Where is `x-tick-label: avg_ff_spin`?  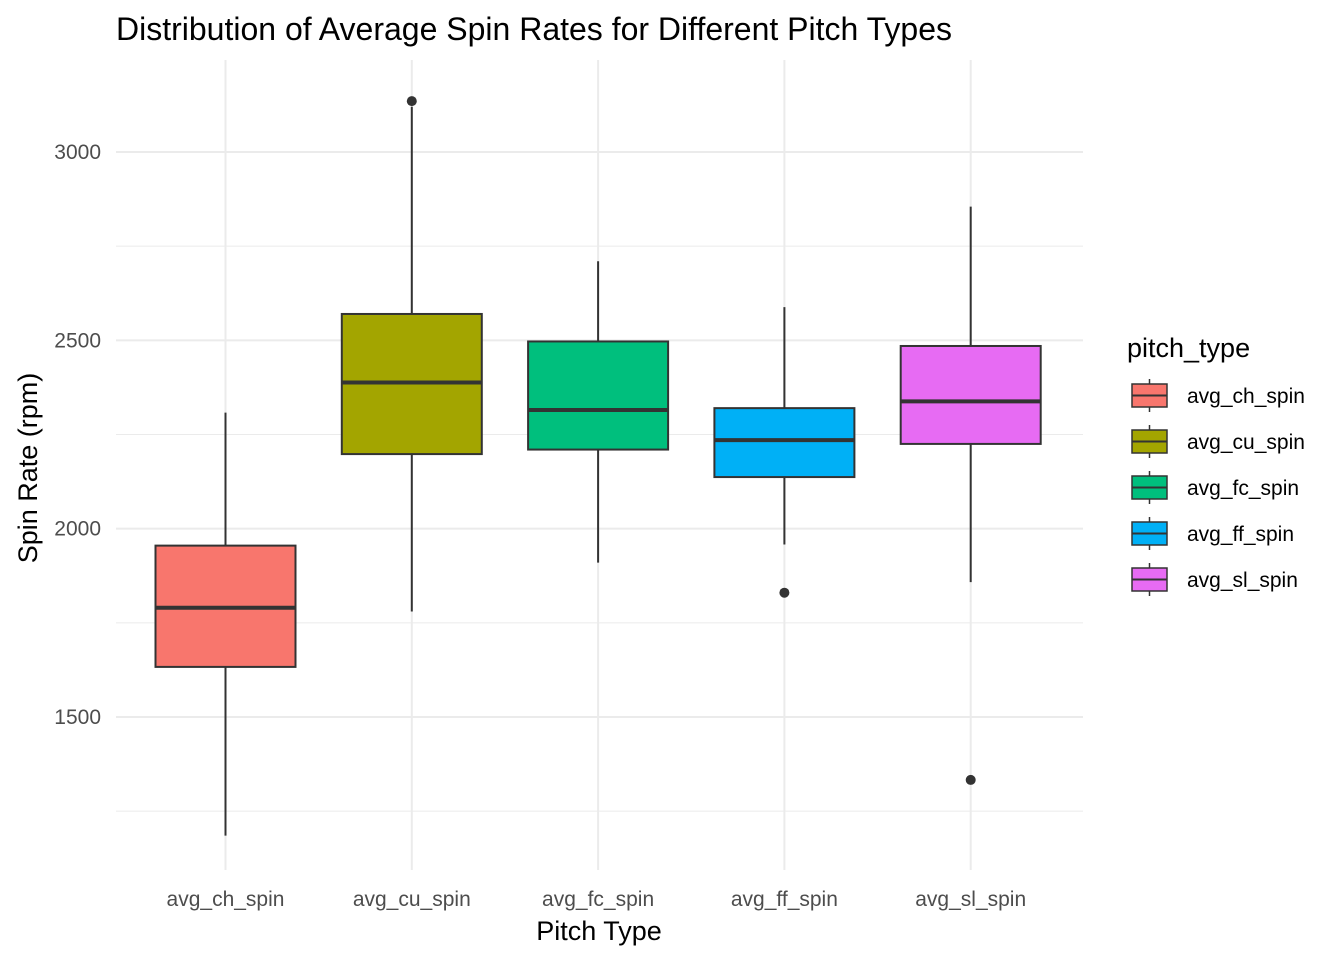 x-tick-label: avg_ff_spin is located at coordinates (784, 899).